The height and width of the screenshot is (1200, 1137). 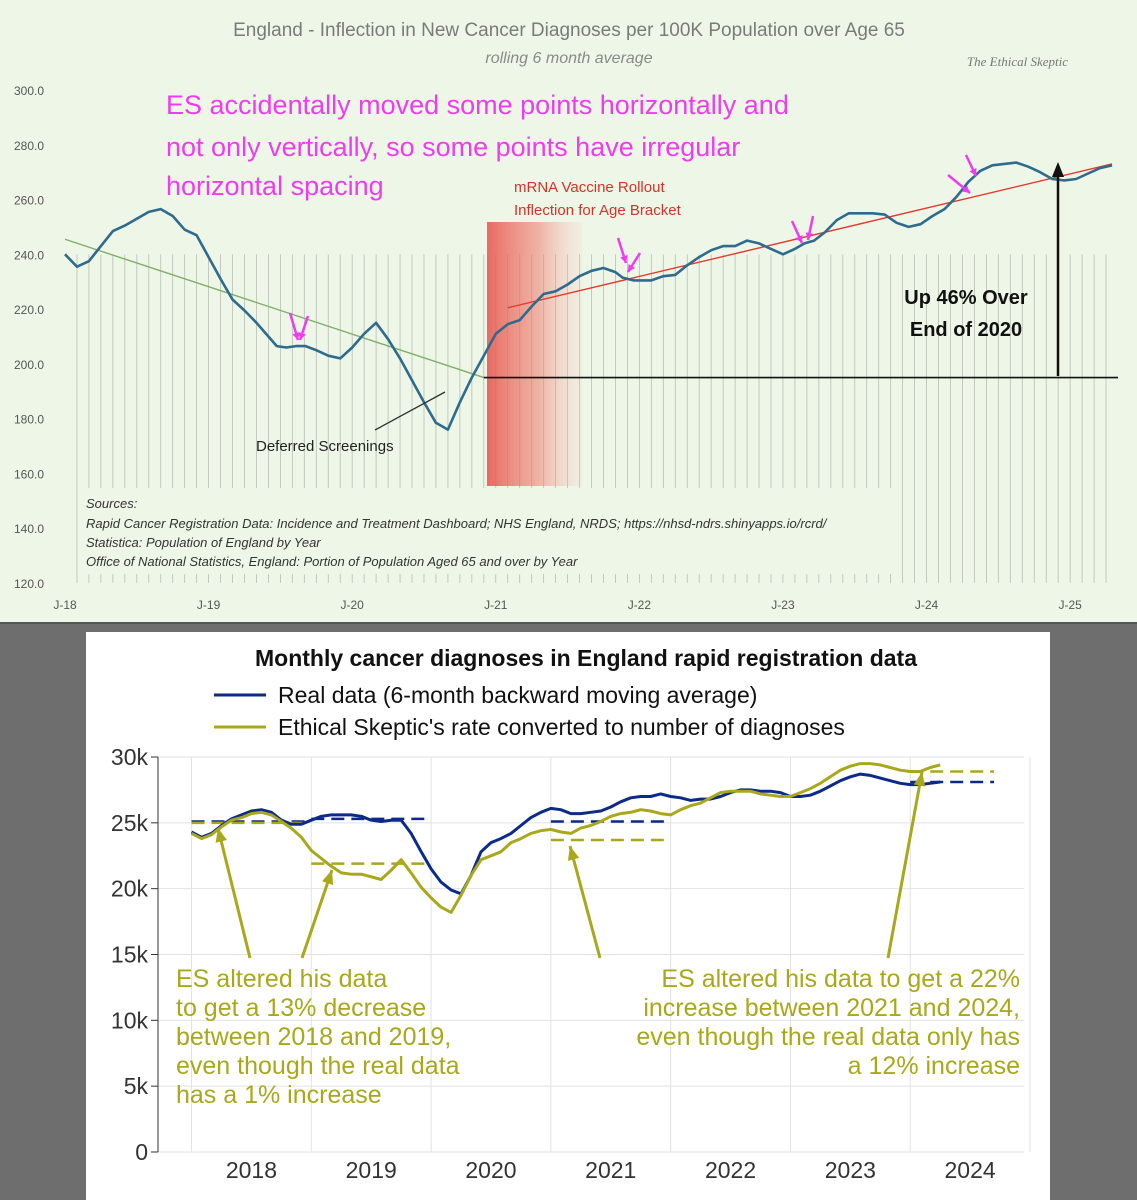 What do you see at coordinates (534, 354) in the screenshot?
I see `vaccine-rollout-band` at bounding box center [534, 354].